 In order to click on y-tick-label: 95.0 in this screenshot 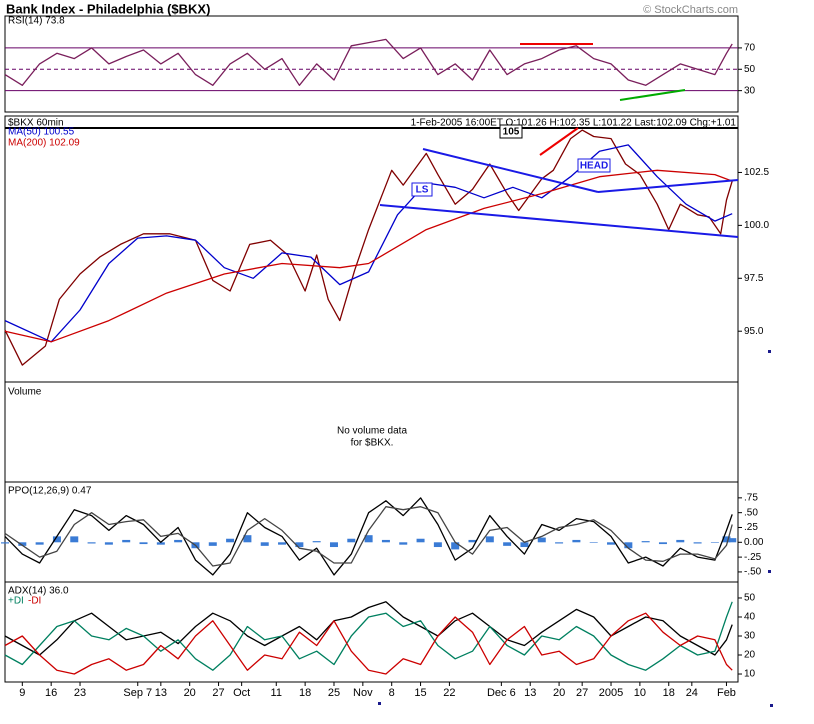, I will do `click(754, 331)`.